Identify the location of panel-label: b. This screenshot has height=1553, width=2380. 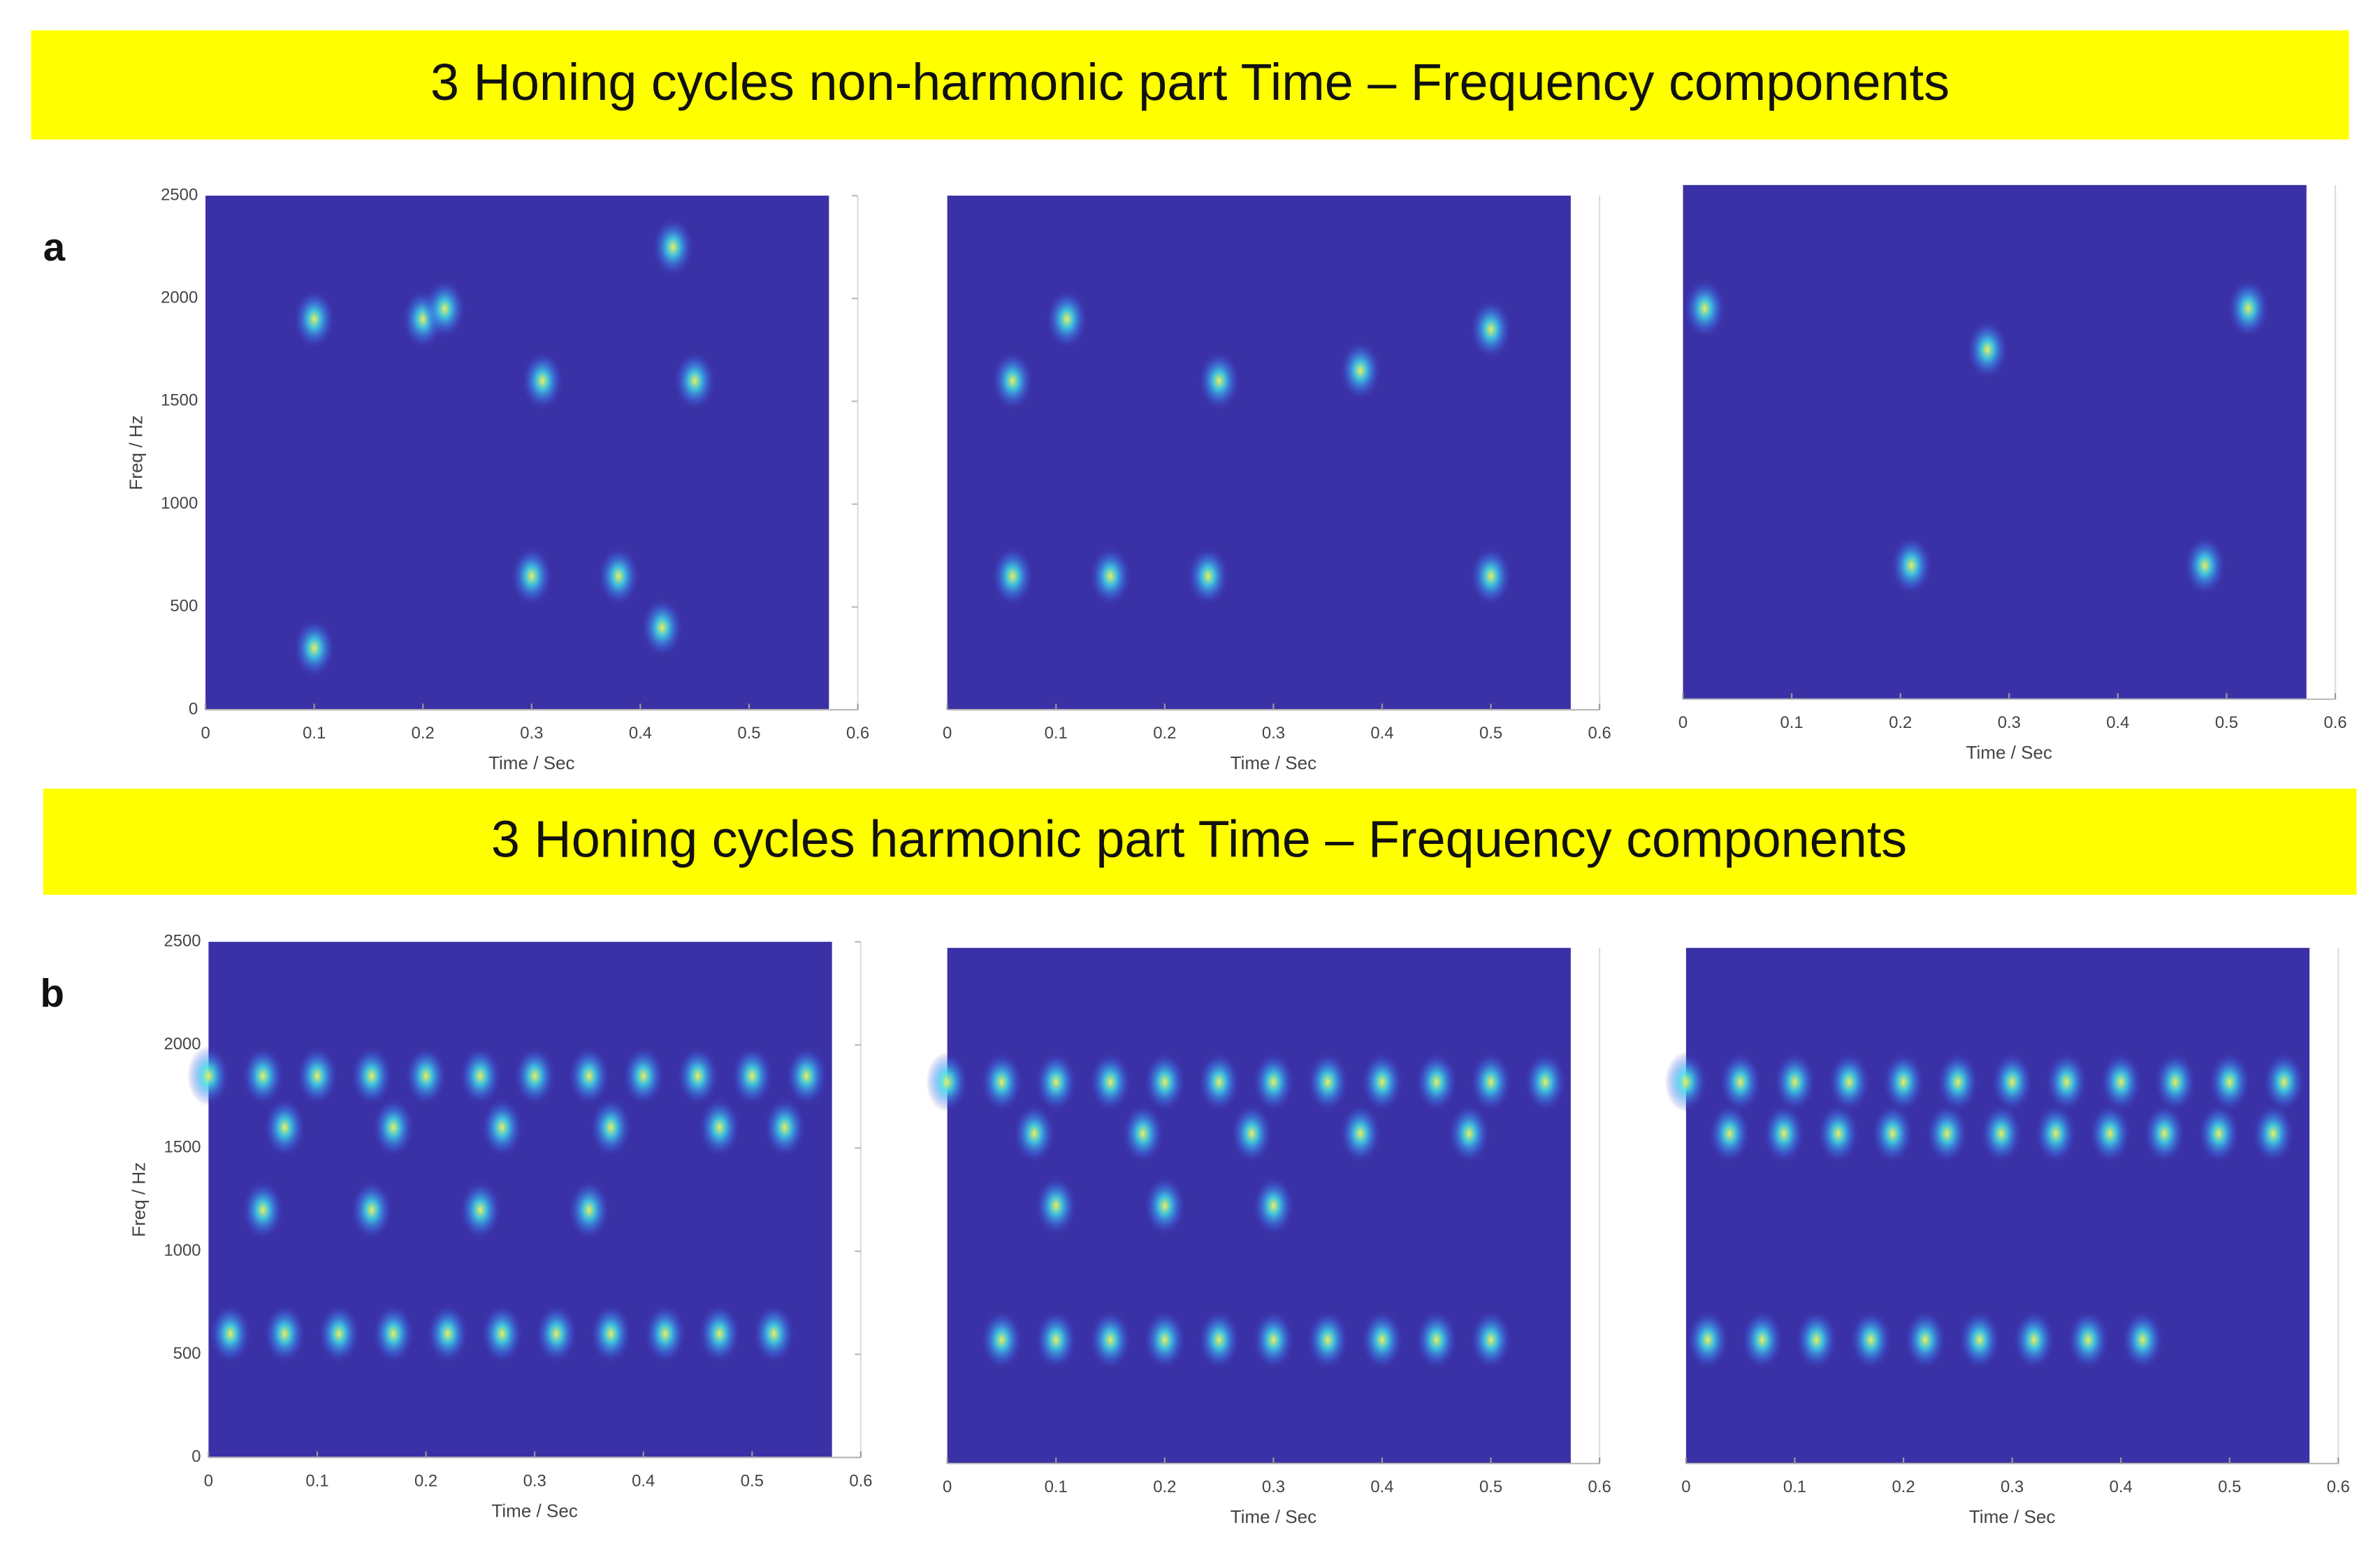
(52, 993).